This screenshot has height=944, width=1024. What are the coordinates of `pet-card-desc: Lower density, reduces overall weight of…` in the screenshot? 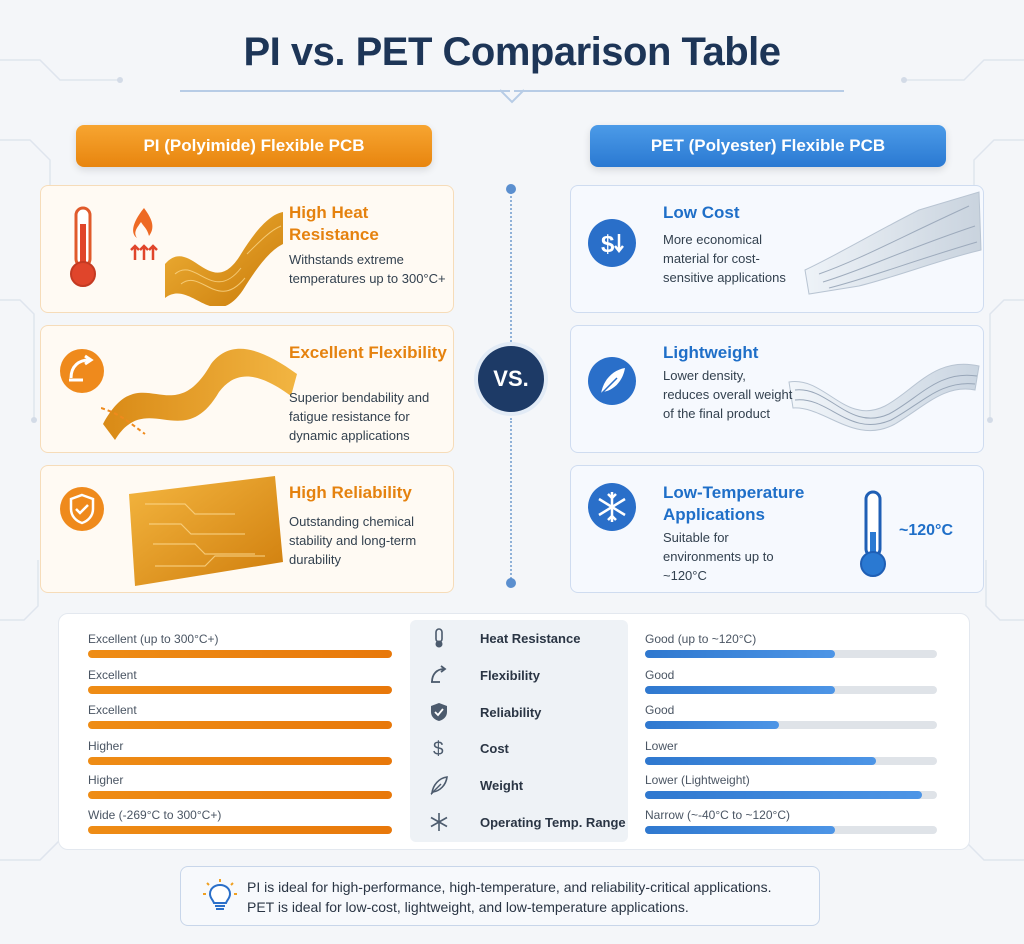 It's located at (728, 394).